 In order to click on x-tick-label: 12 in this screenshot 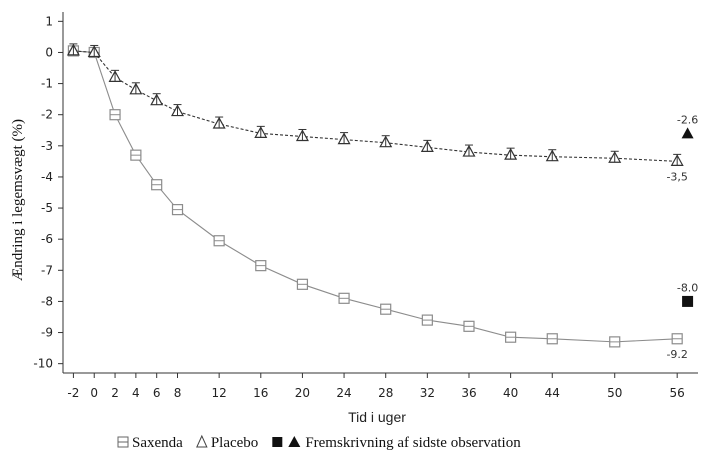, I will do `click(219, 393)`.